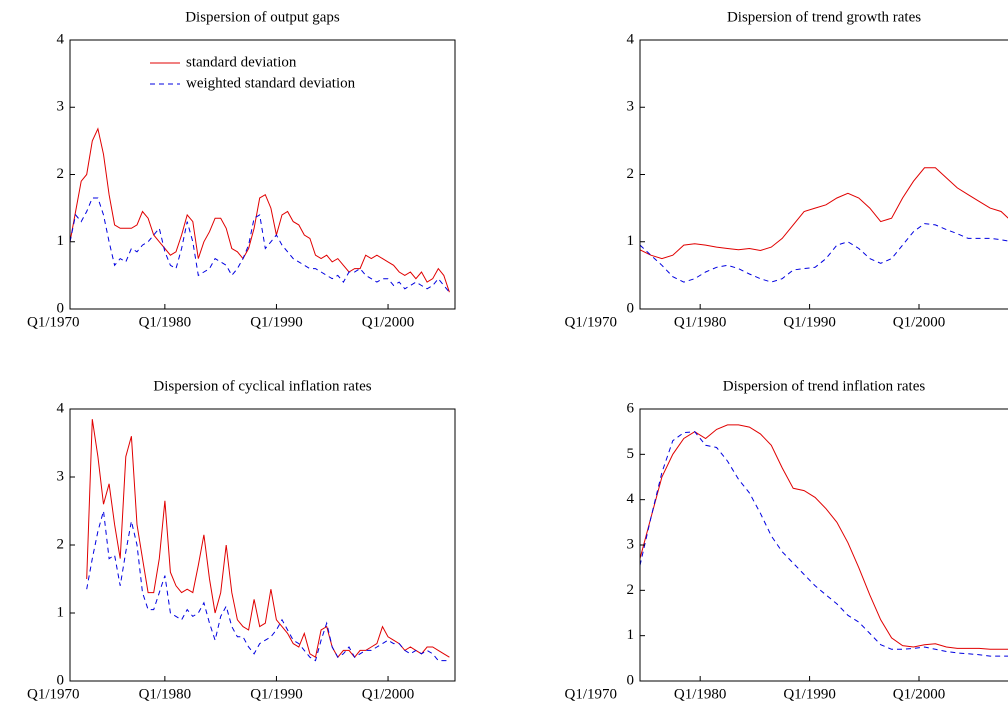 The height and width of the screenshot is (707, 1008). I want to click on y-tick-label: 6, so click(631, 408).